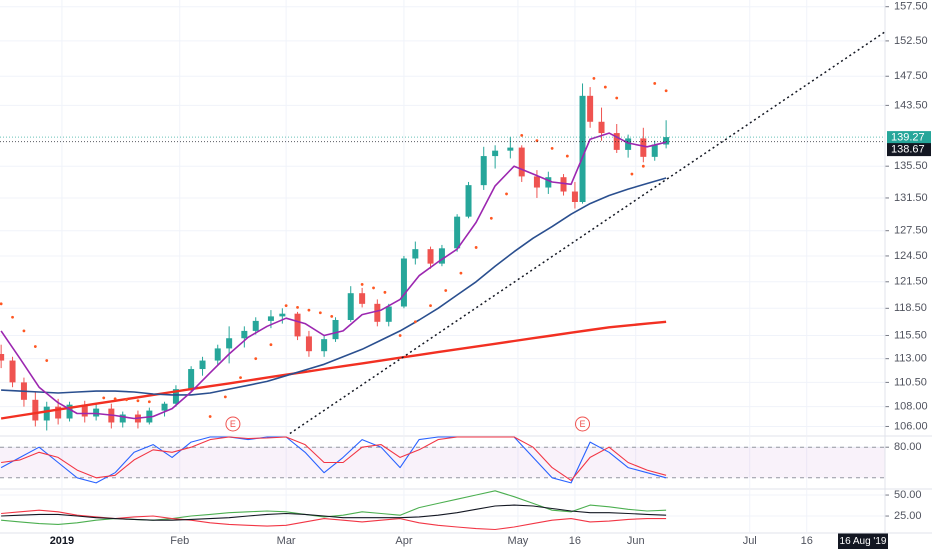  What do you see at coordinates (910, 335) in the screenshot?
I see `y-tick-label: 115.50` at bounding box center [910, 335].